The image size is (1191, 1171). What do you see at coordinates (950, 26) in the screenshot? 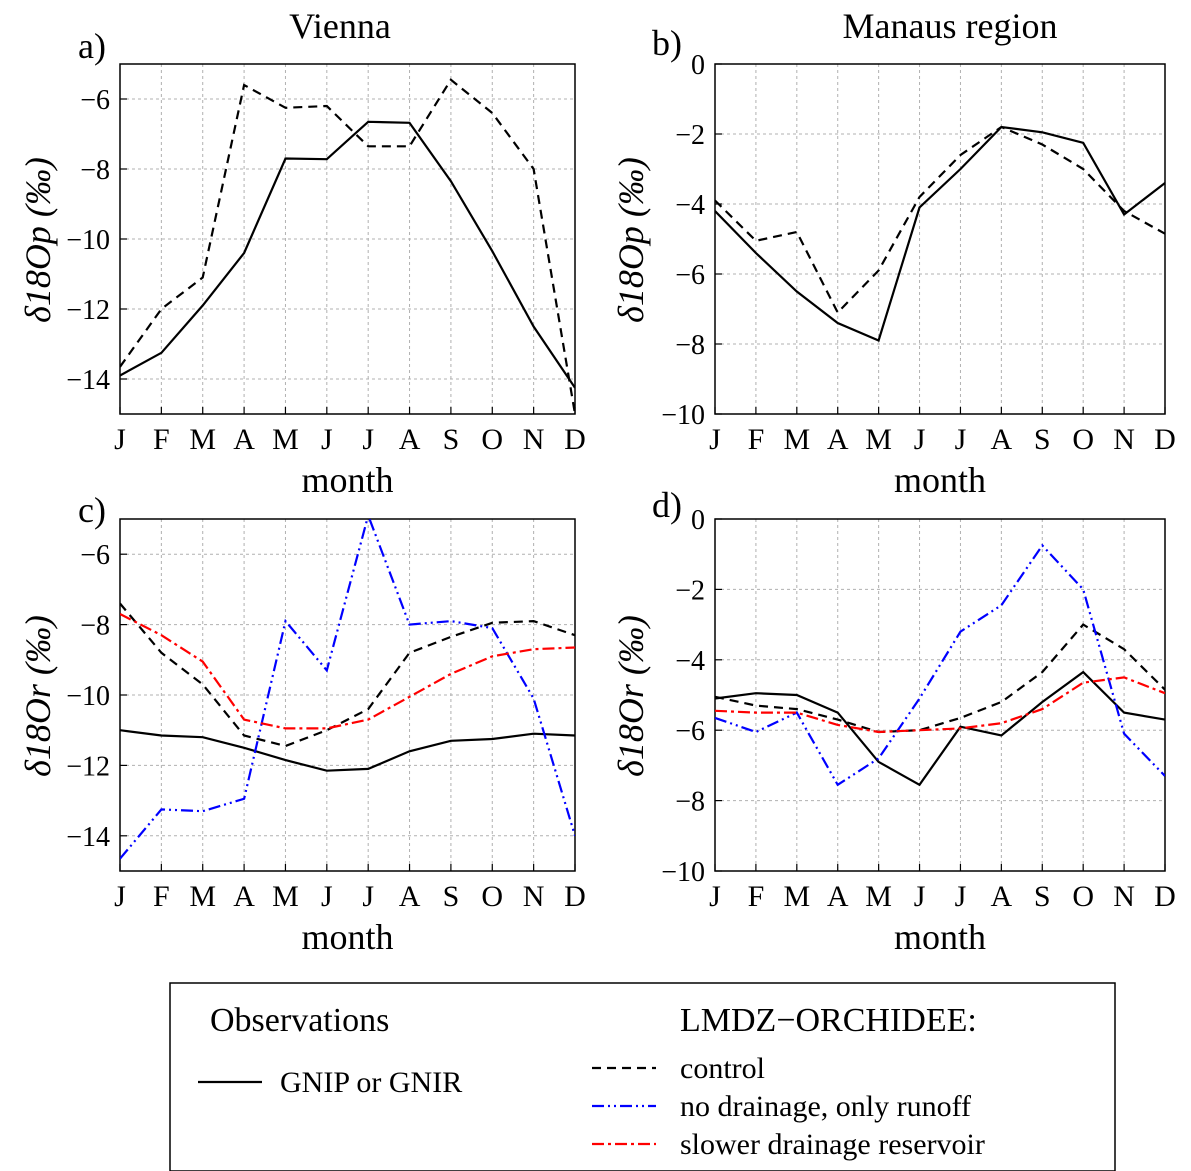
I see `panel-title: Manaus region` at bounding box center [950, 26].